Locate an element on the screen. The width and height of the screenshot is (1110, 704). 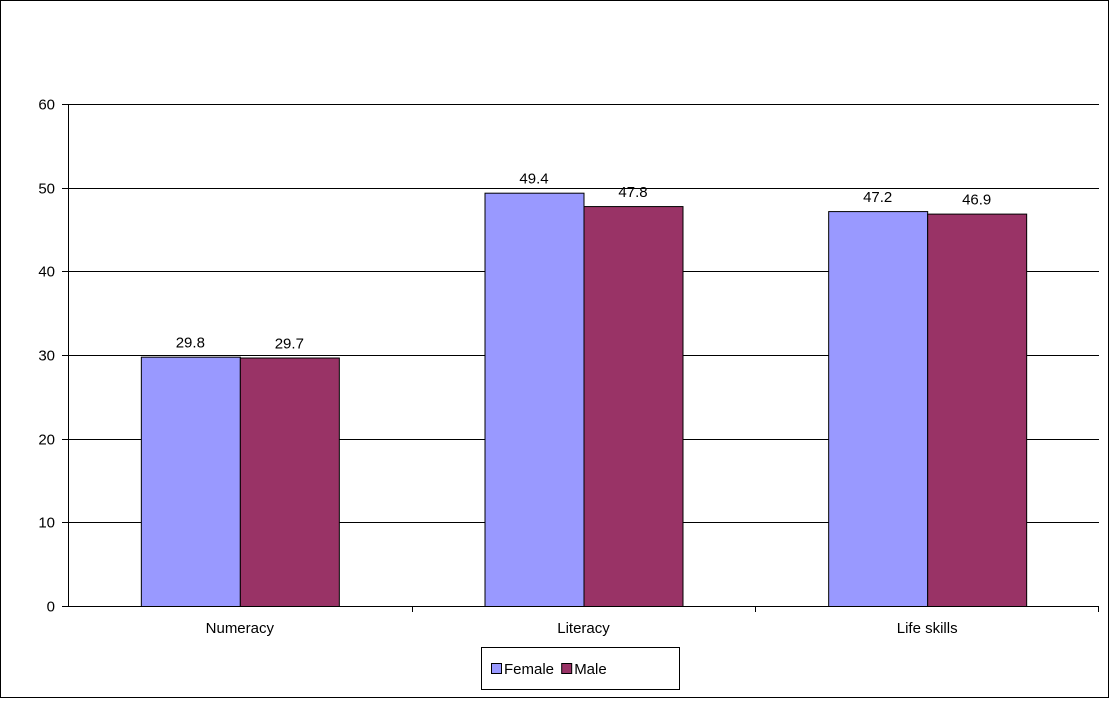
data-label-numeracy-male: 29.7 is located at coordinates (289, 344).